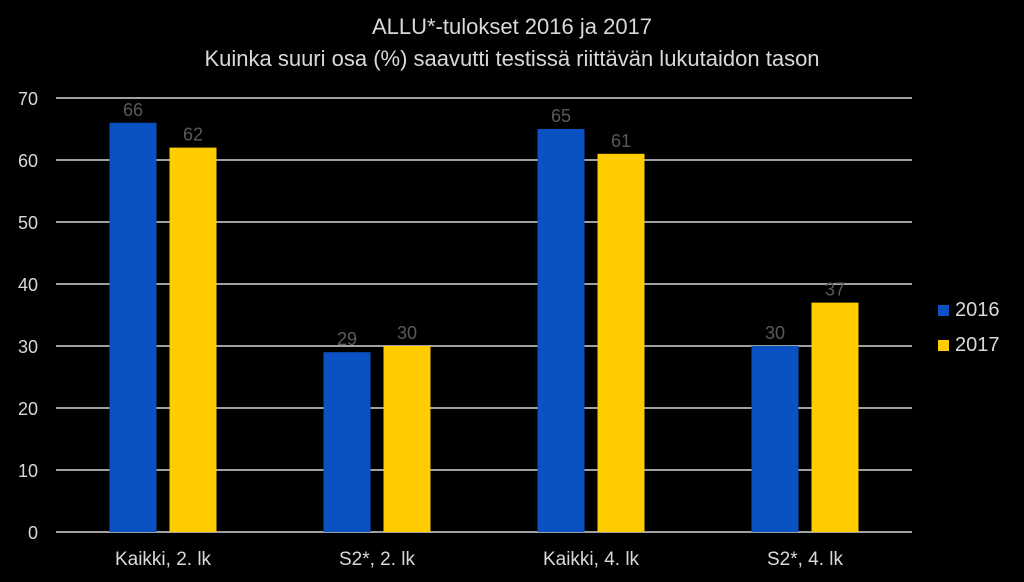  I want to click on legend-label-2016: 2016, so click(977, 310).